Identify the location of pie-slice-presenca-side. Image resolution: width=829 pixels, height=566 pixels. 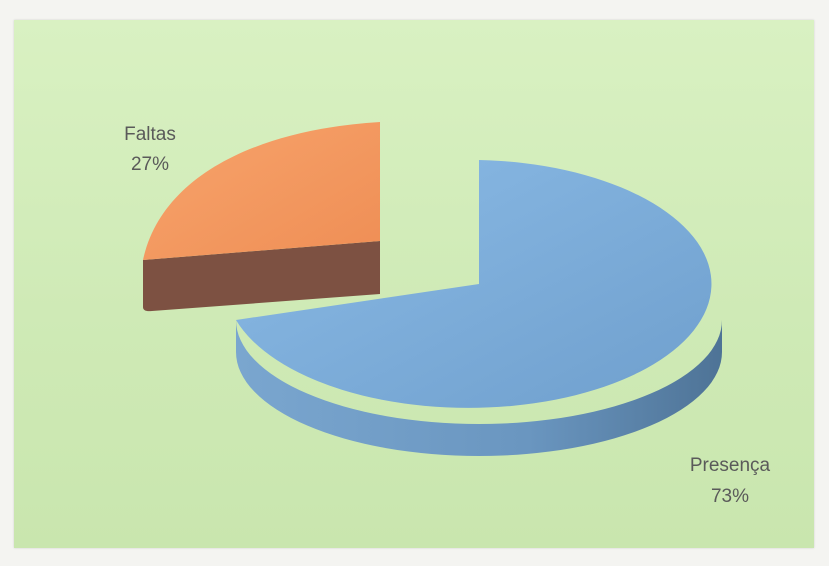
(479, 388).